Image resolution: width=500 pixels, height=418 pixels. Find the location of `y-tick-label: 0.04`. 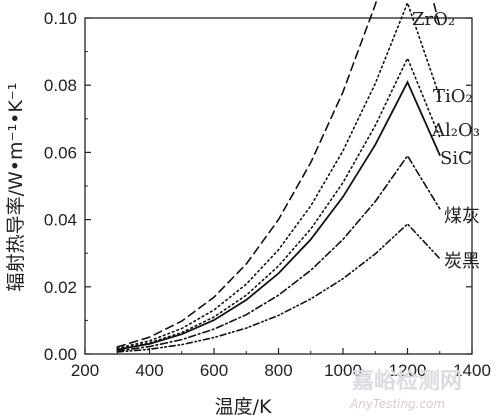

y-tick-label: 0.04 is located at coordinates (60, 220).